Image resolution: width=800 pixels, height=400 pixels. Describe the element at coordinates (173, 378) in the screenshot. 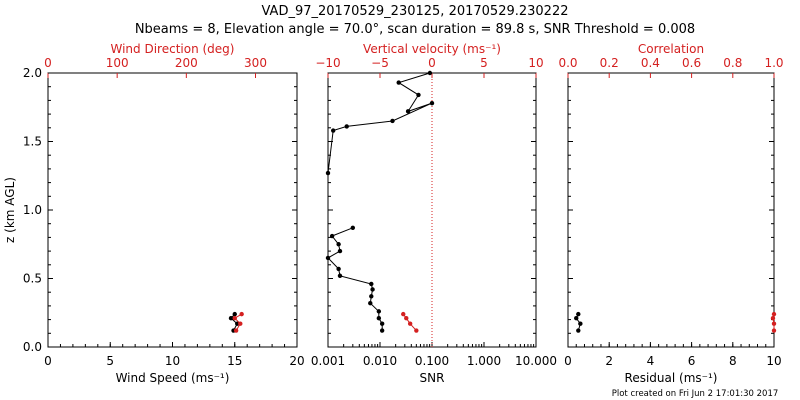

I see `bottom-axis-label: Wind Speed (ms⁻¹)` at that location.